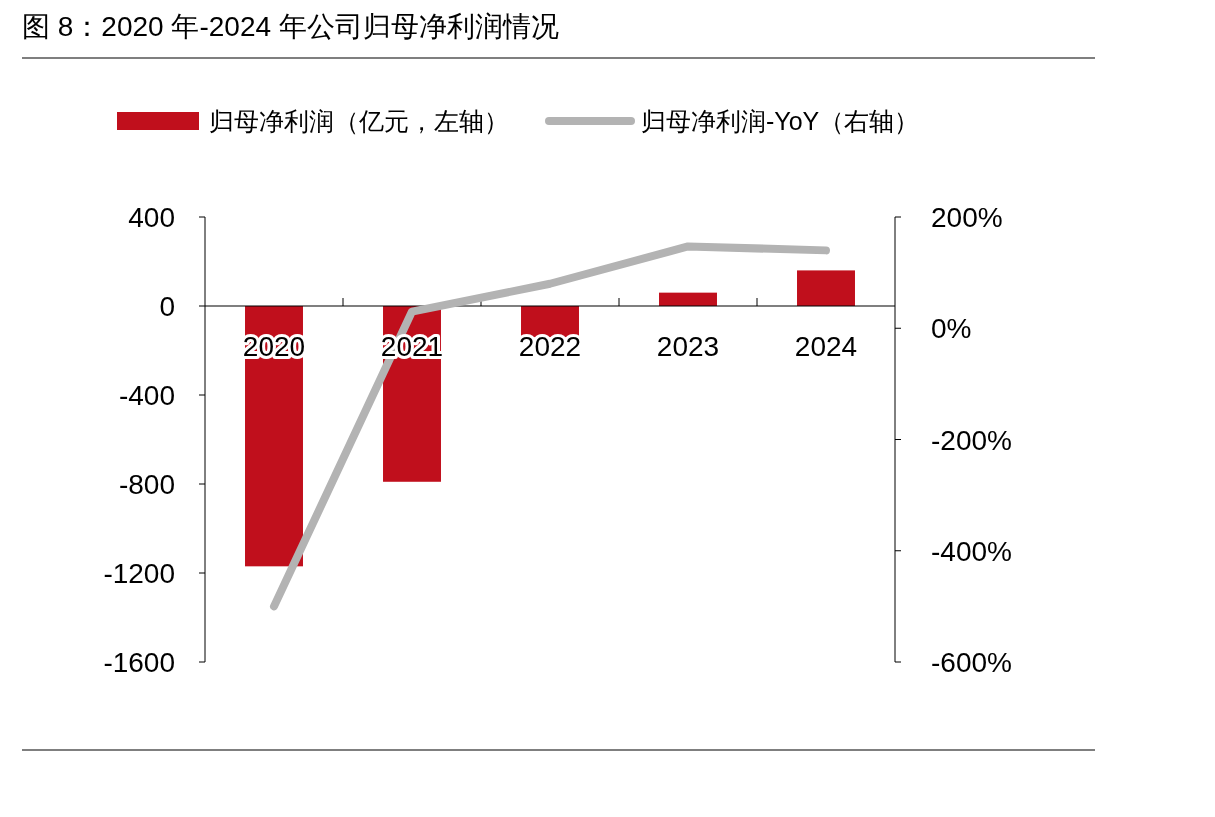 The height and width of the screenshot is (817, 1215). I want to click on y2-tick-label: -200%, so click(971, 440).